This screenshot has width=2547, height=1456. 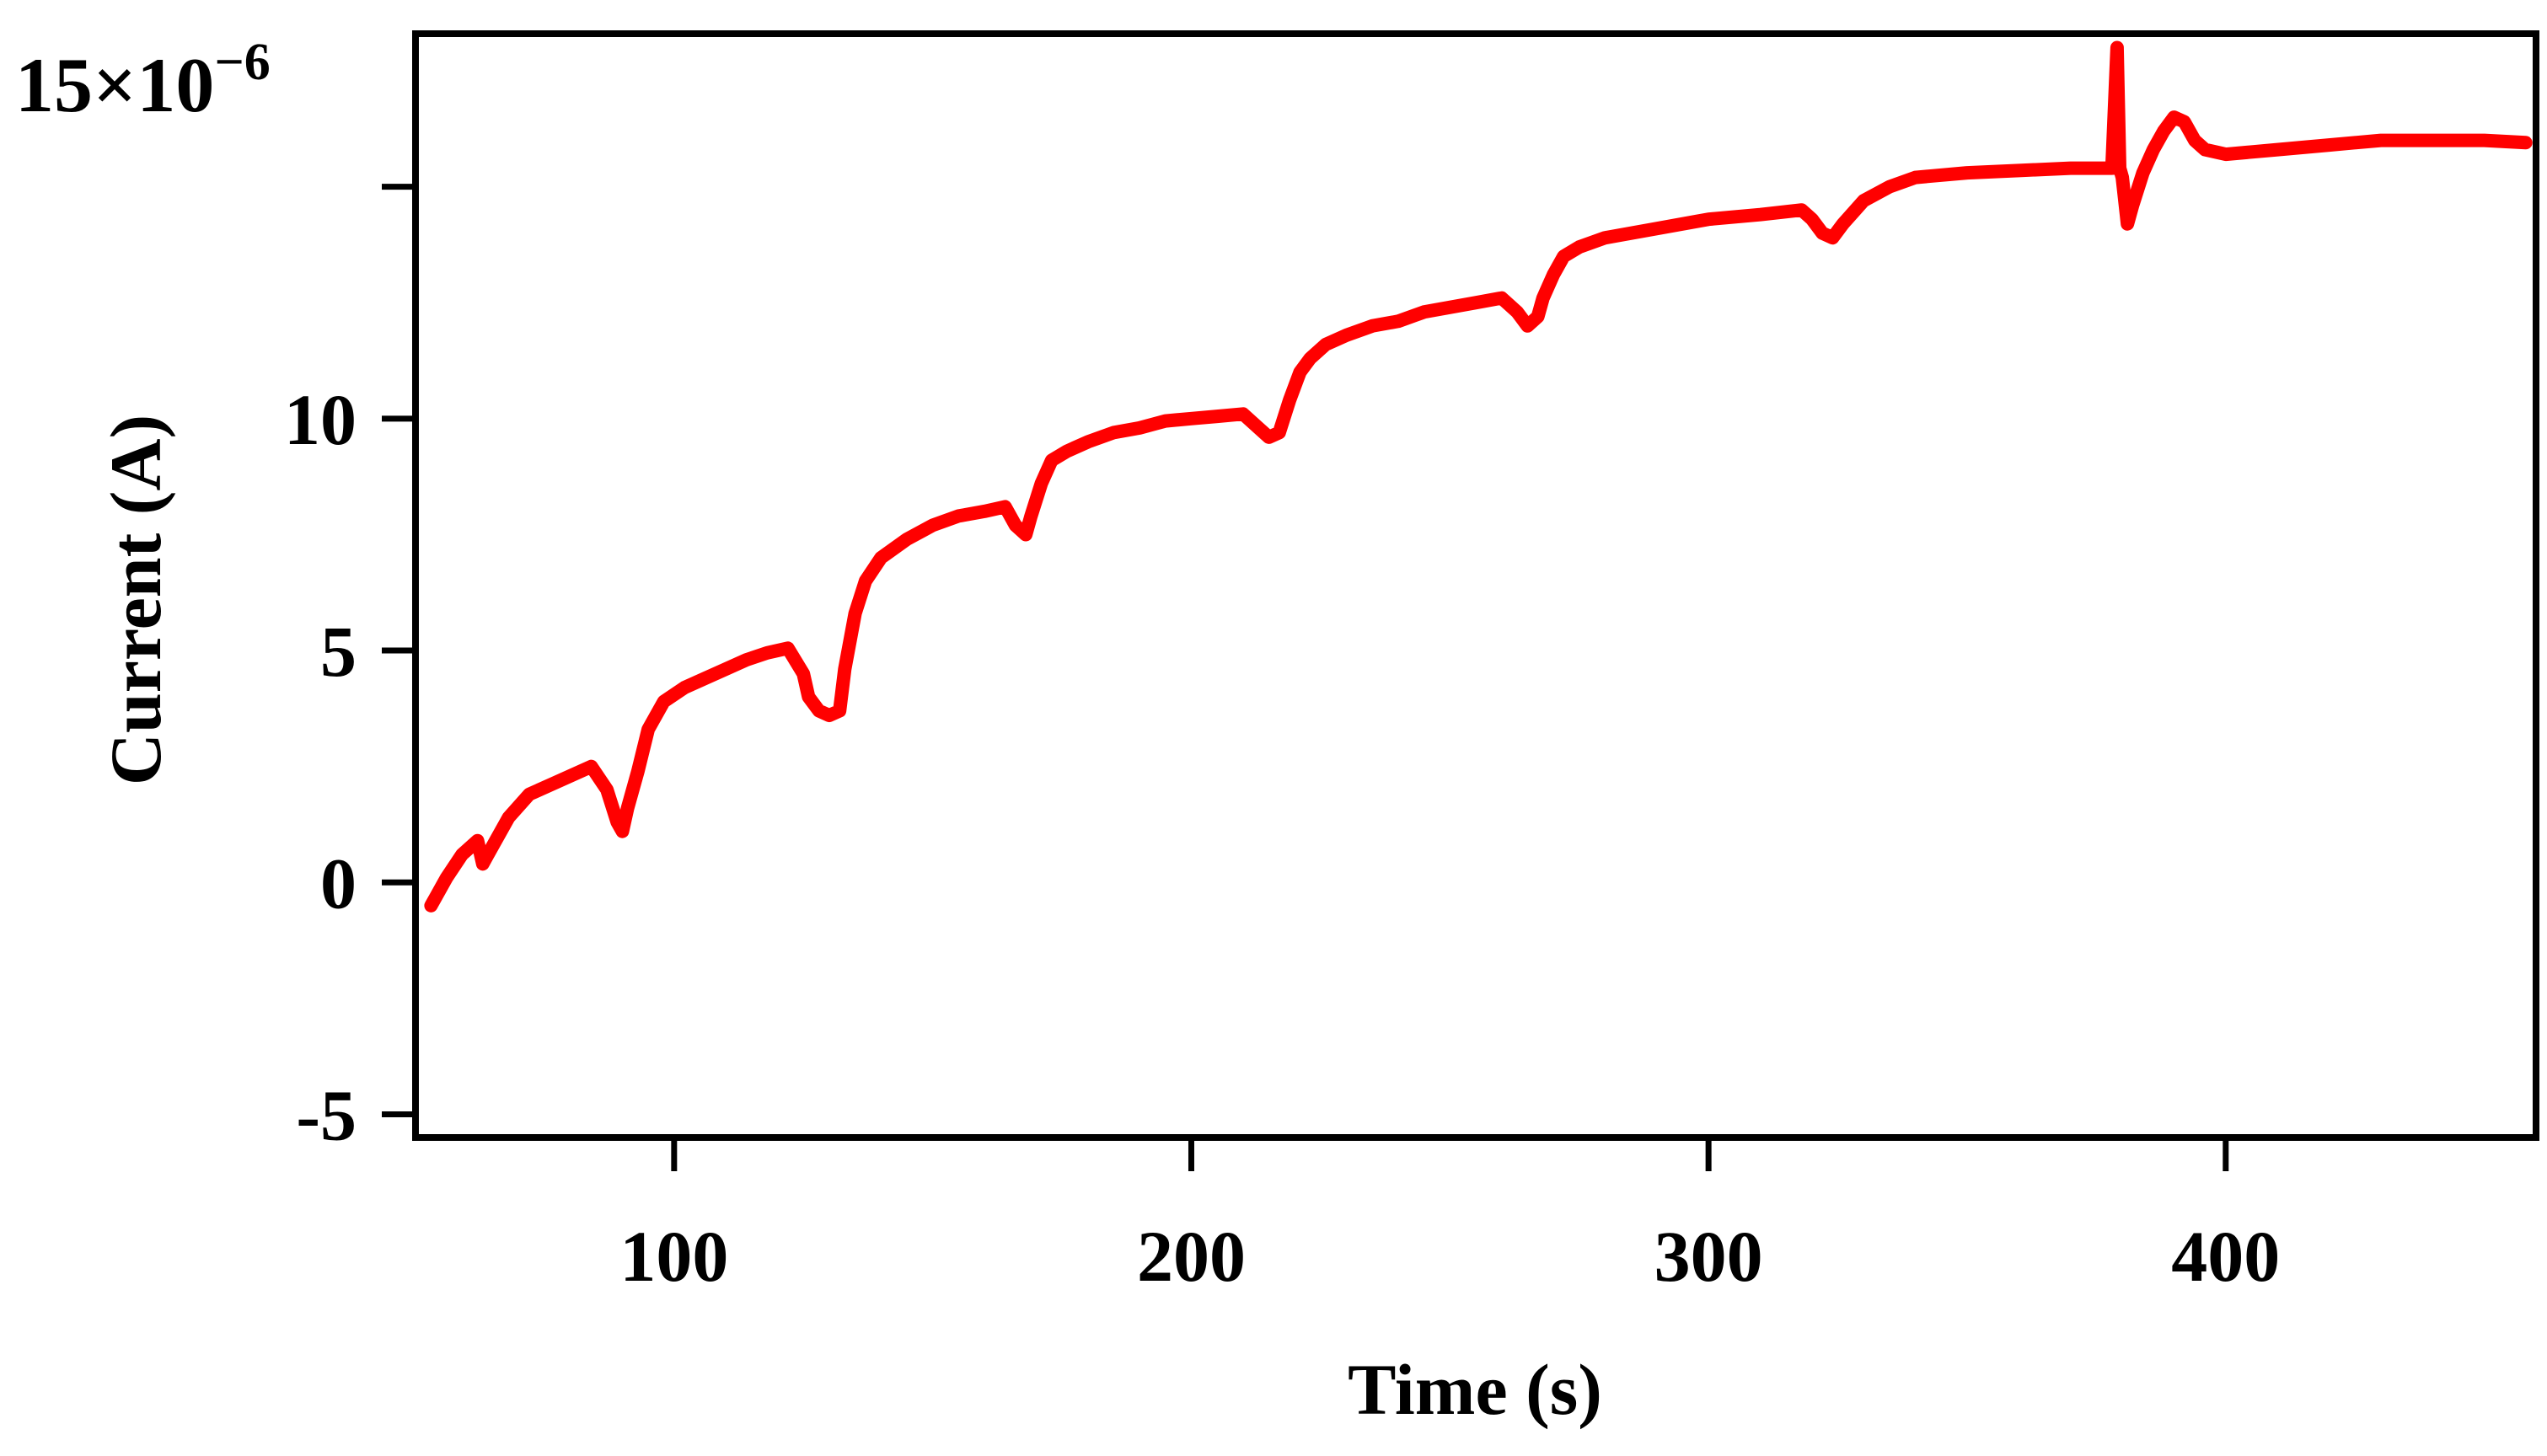 What do you see at coordinates (1191, 1256) in the screenshot?
I see `x-tick-label: 200` at bounding box center [1191, 1256].